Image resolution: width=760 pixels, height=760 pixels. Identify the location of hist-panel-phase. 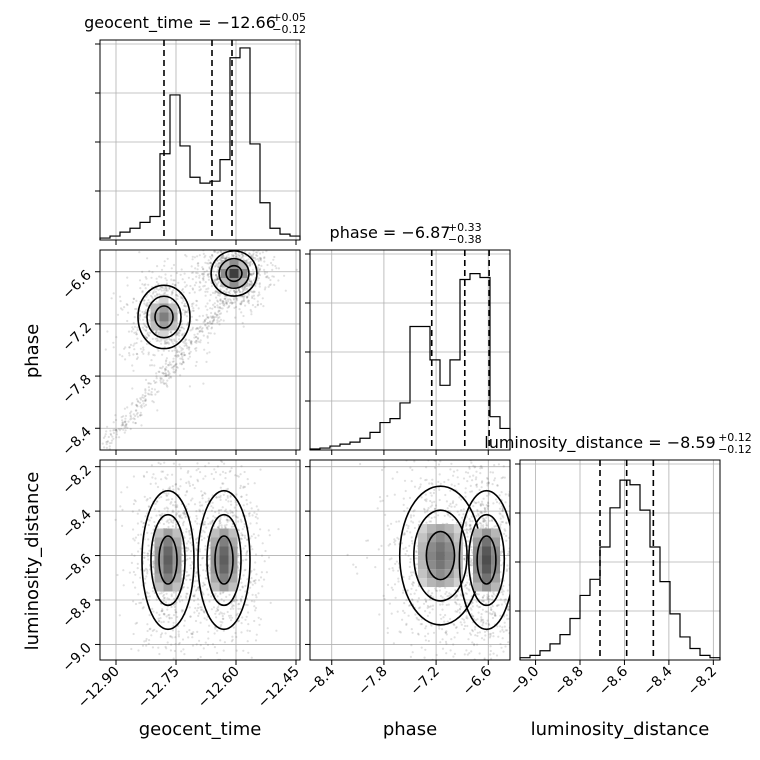
(408, 352).